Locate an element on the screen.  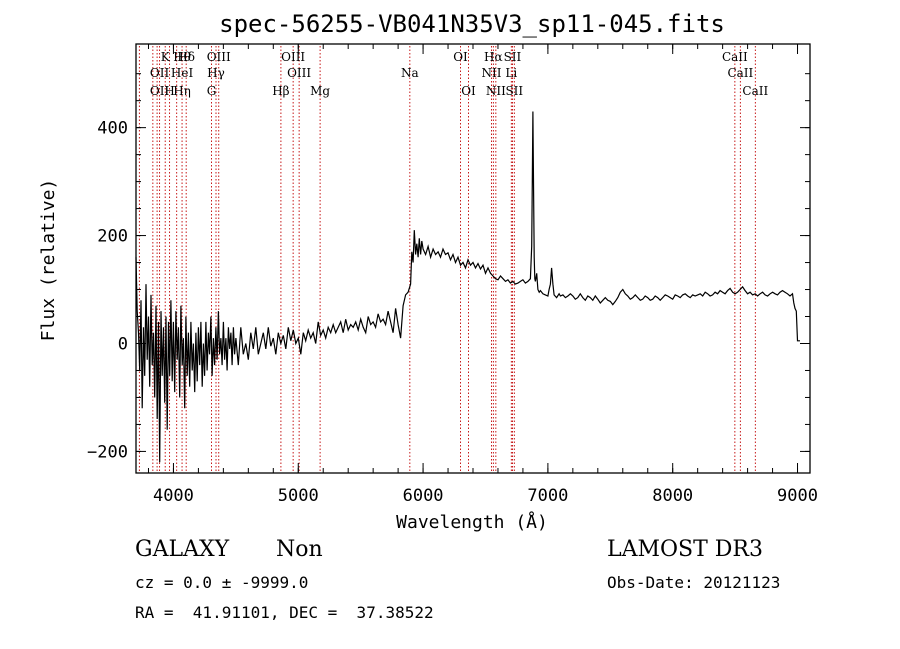
x-tick-label-0: 4000 is located at coordinates (173, 496).